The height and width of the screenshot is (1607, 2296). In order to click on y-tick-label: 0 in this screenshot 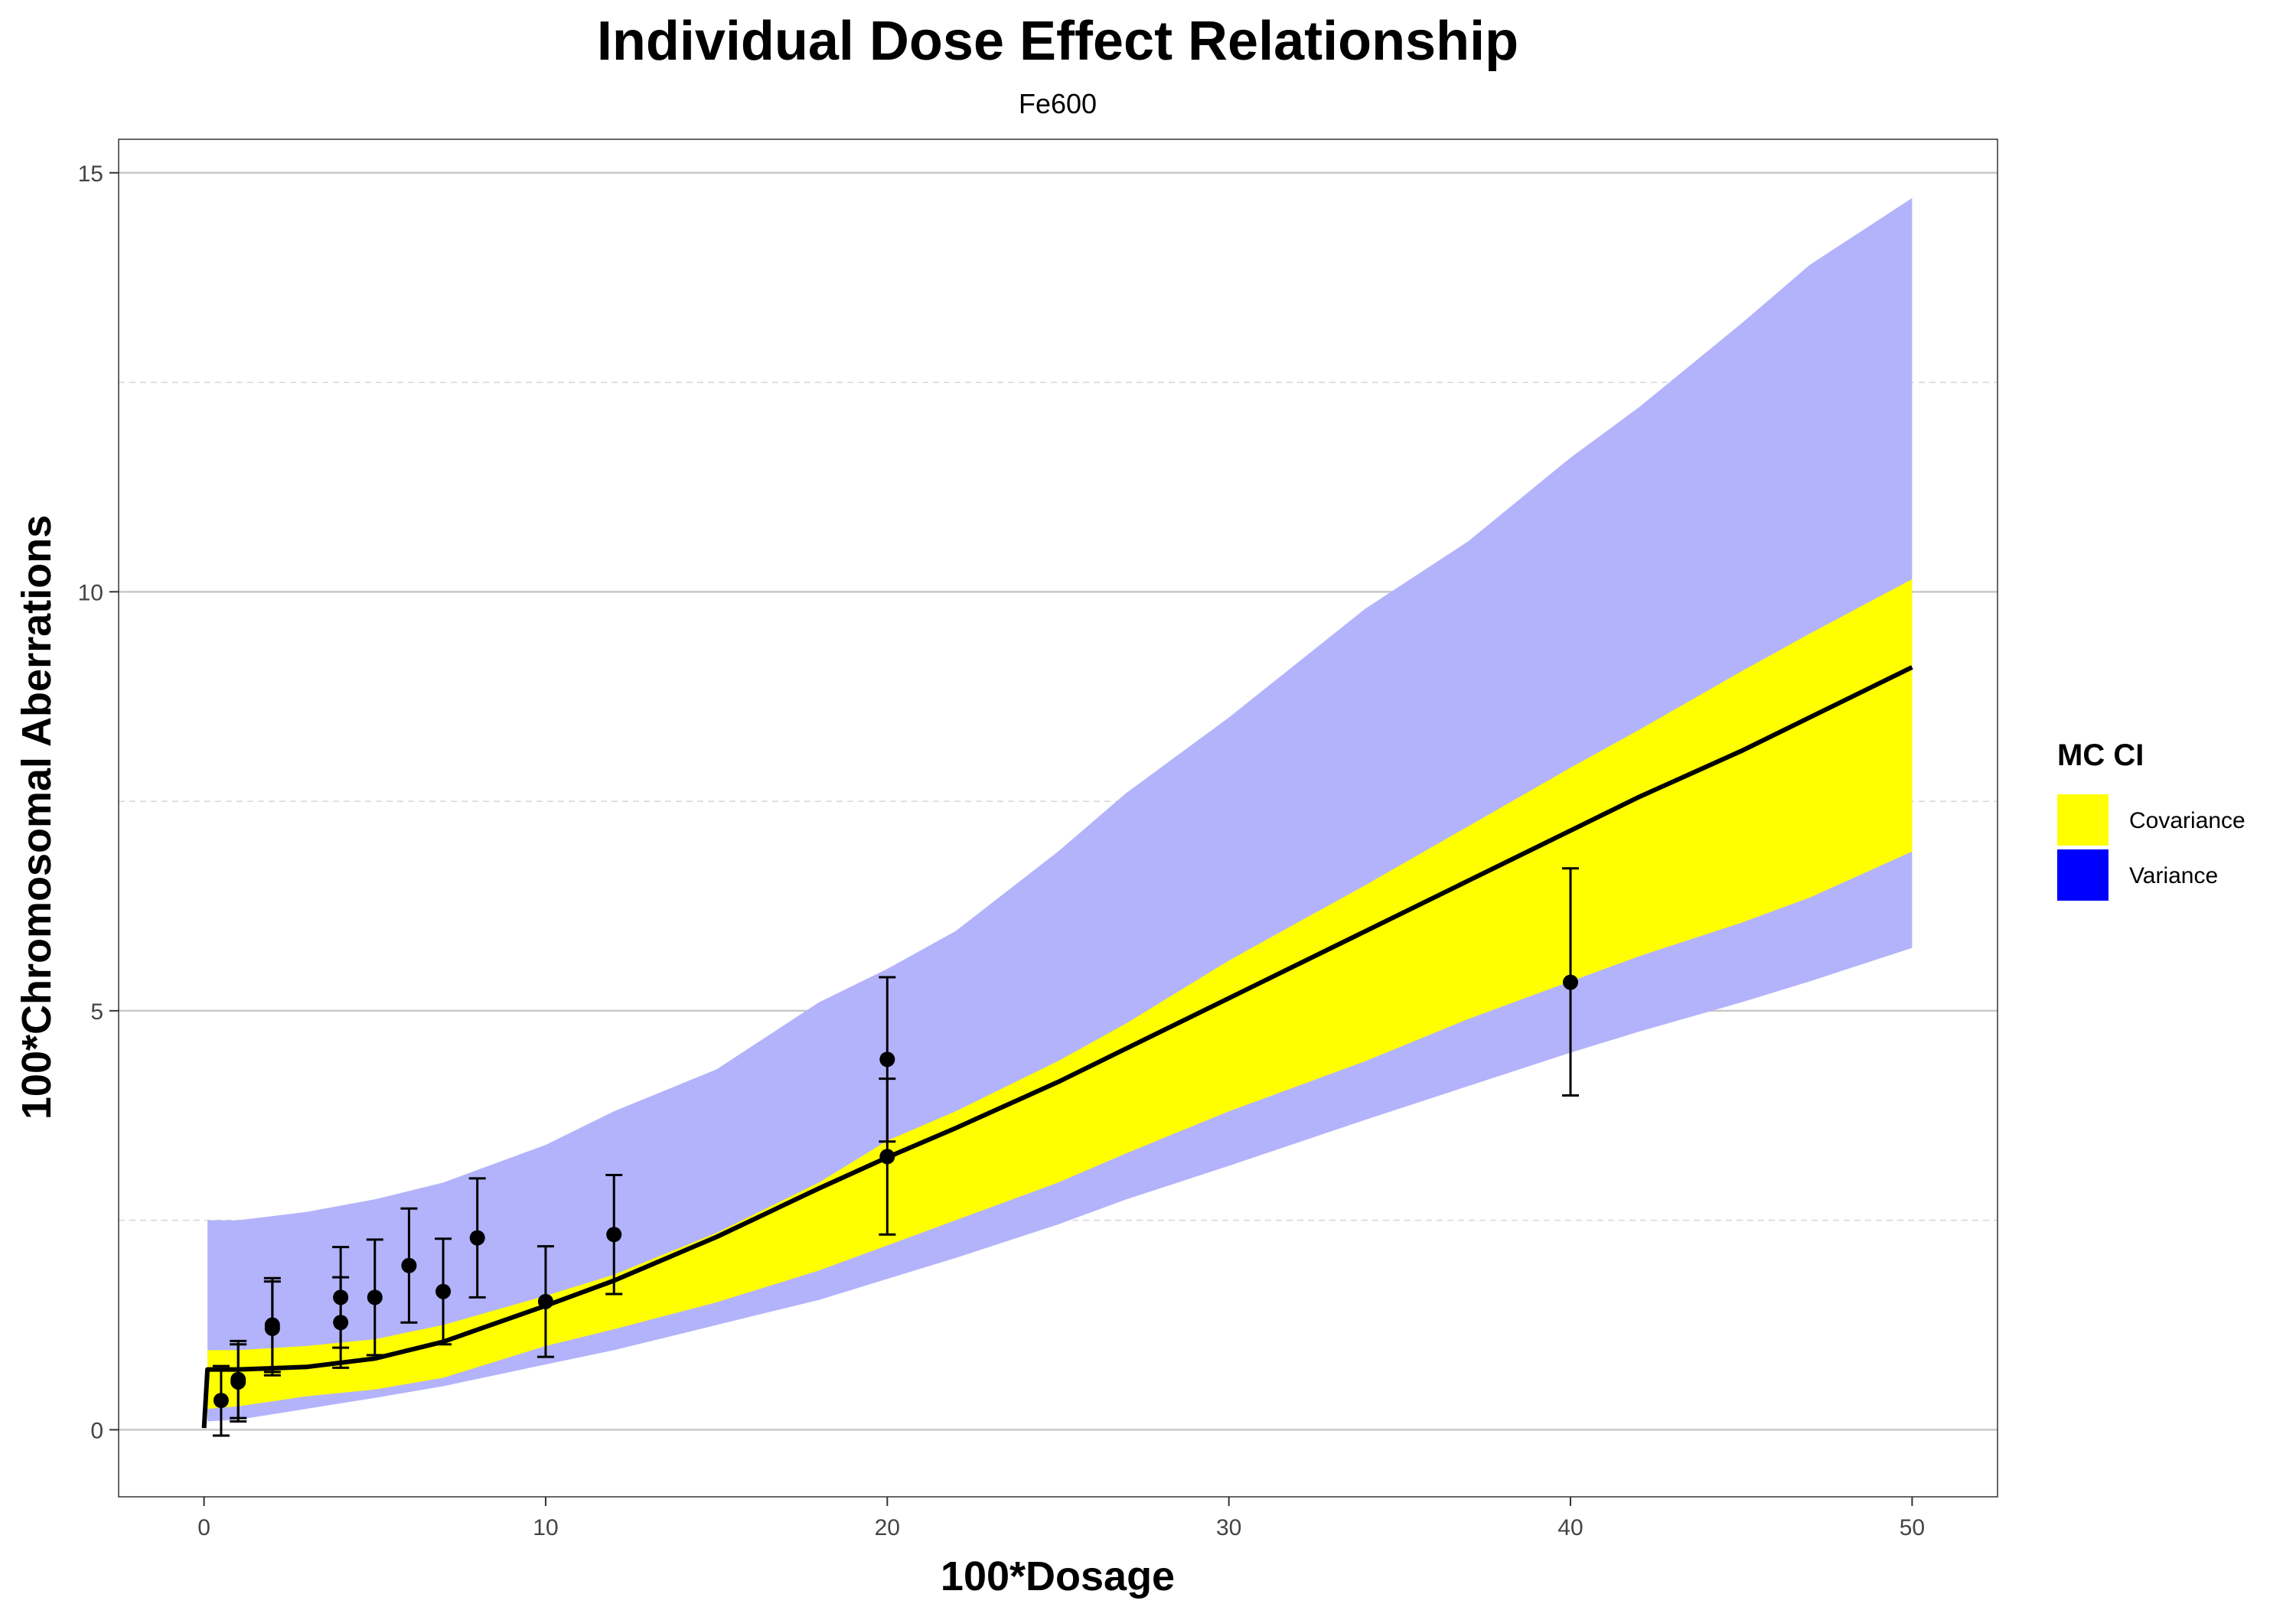, I will do `click(96, 1430)`.